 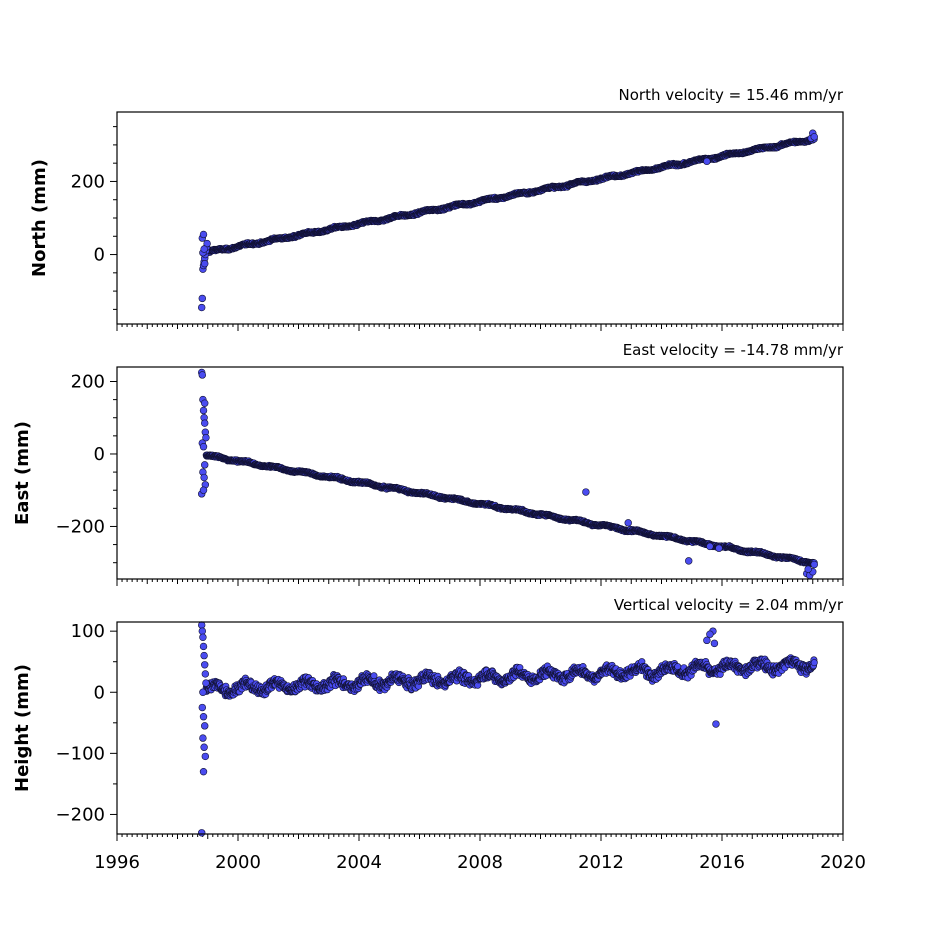 I want to click on y-tick-label: 100, so click(x=88, y=631).